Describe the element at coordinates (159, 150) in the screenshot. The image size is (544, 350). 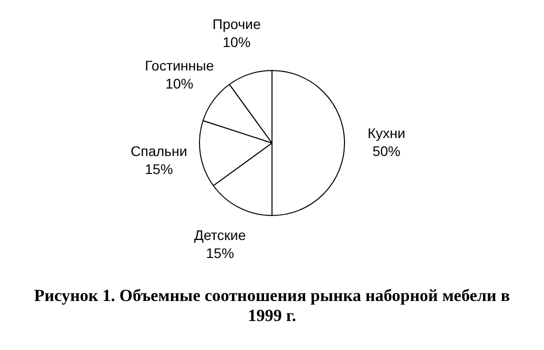
I see `slice-label: Спальни` at that location.